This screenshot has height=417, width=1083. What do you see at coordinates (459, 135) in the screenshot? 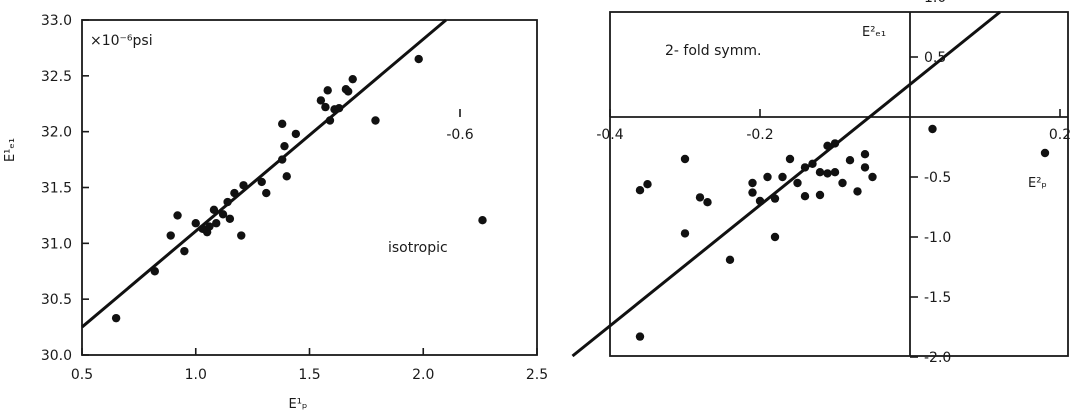
I see `right-x-tick-label: -0.6` at bounding box center [459, 135].